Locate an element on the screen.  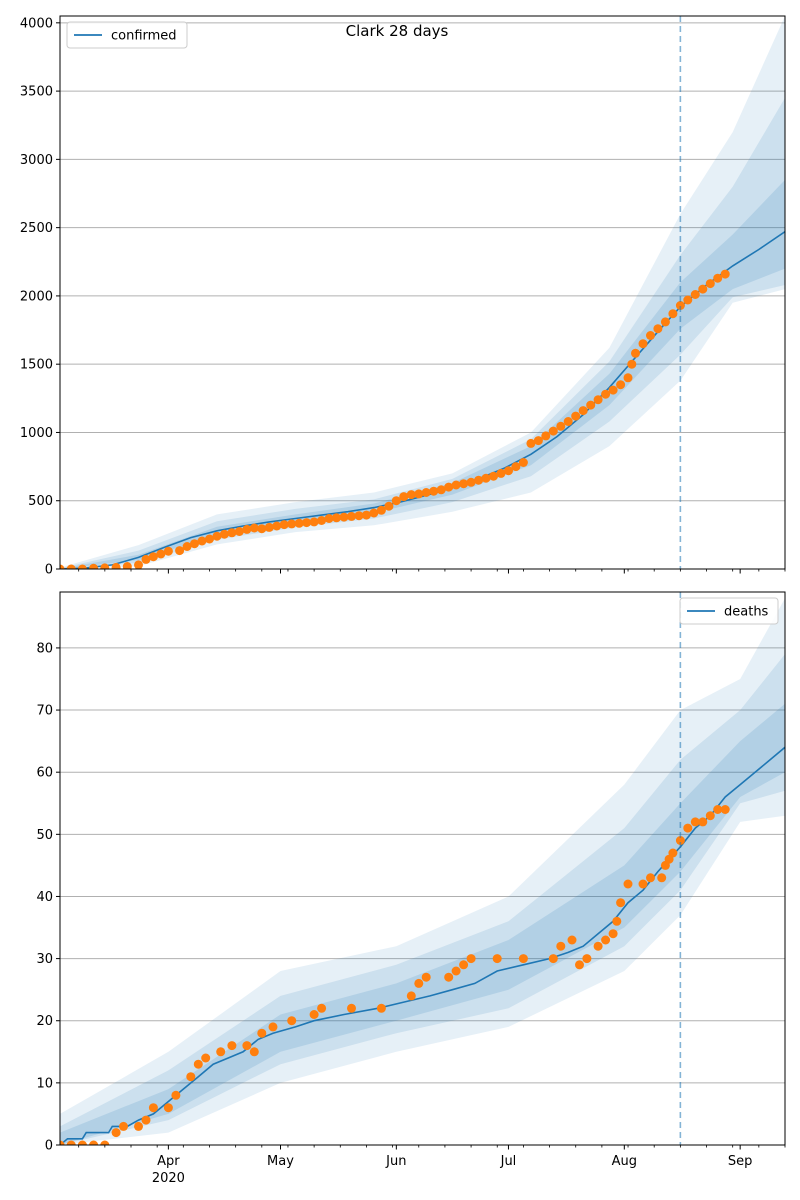
y-tick-label: 80 is located at coordinates (44, 648).